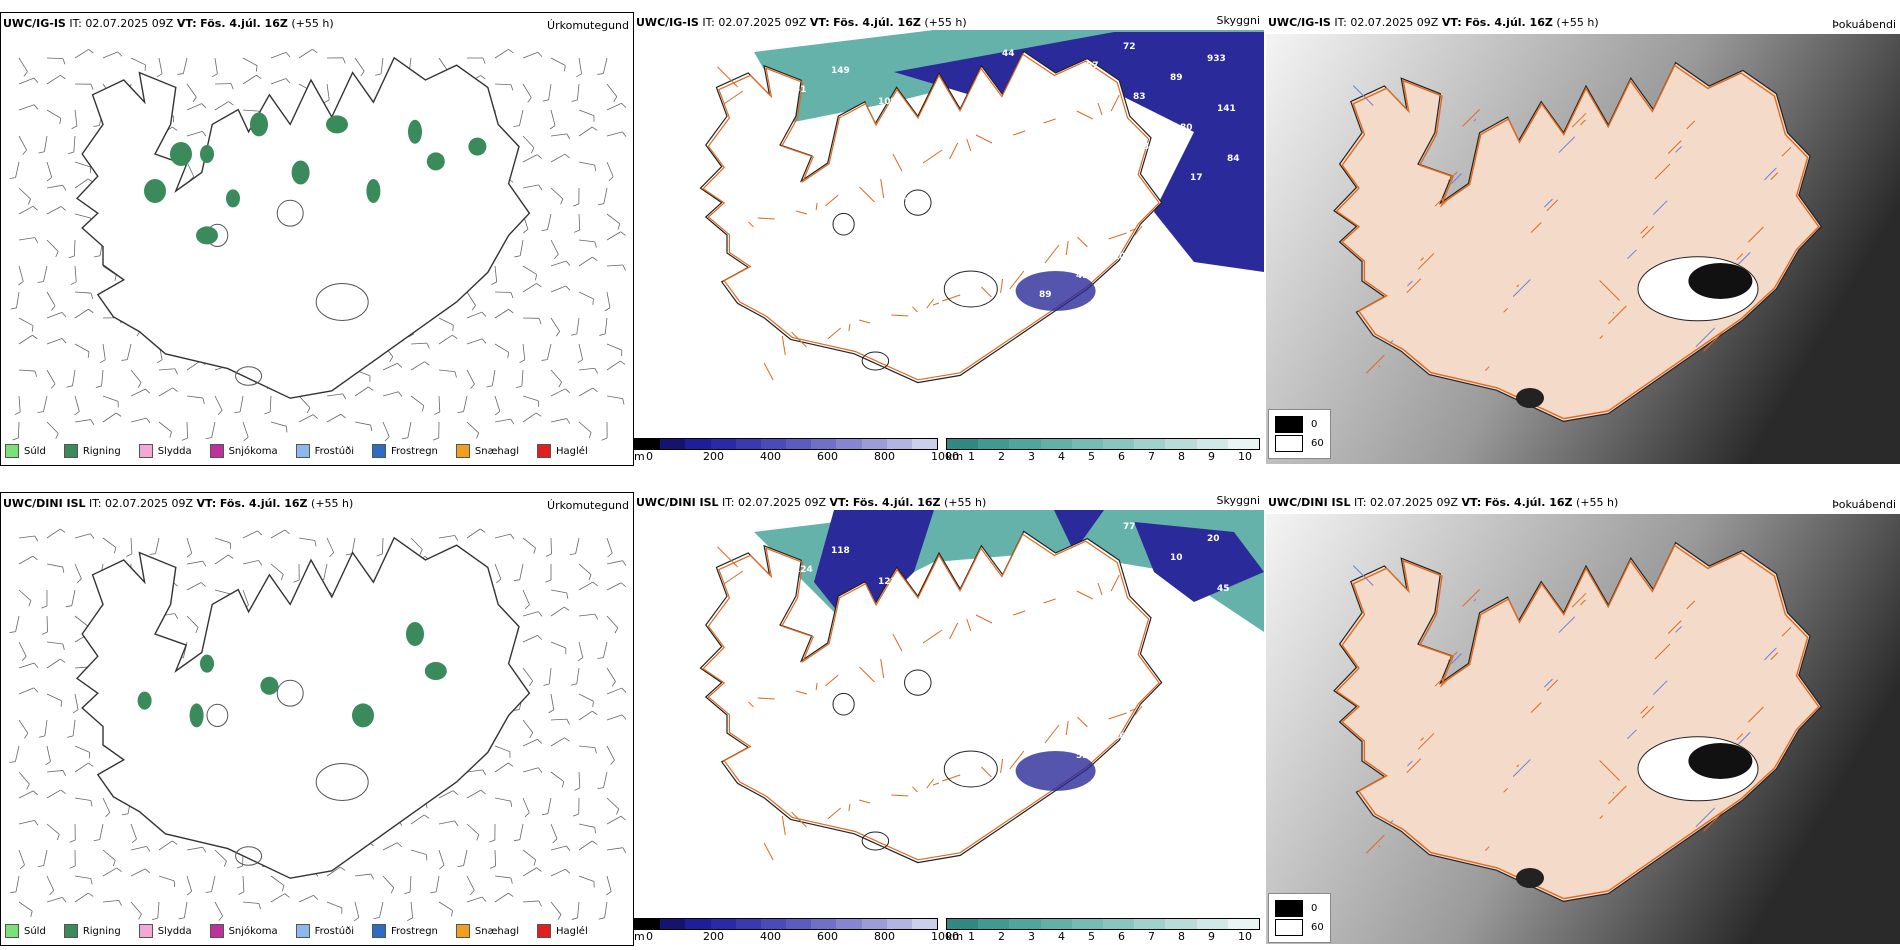 The image size is (1900, 950). Describe the element at coordinates (649, 456) in the screenshot. I see `tick-label: 0` at that location.